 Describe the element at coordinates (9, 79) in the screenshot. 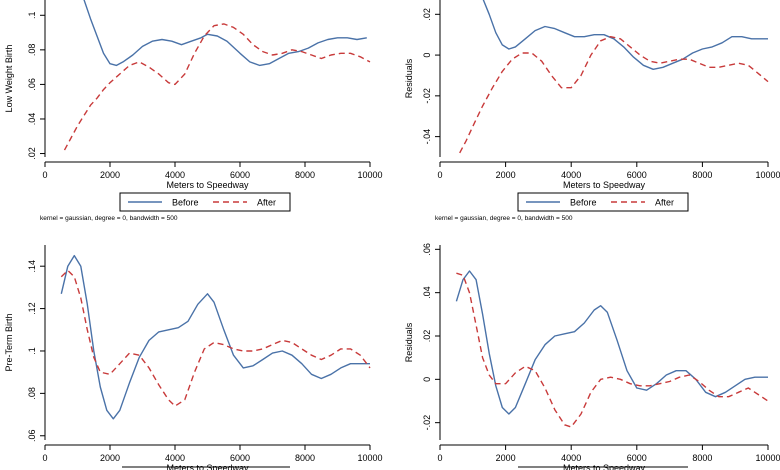

I see `y-axis-label: Low Weight Birth` at that location.